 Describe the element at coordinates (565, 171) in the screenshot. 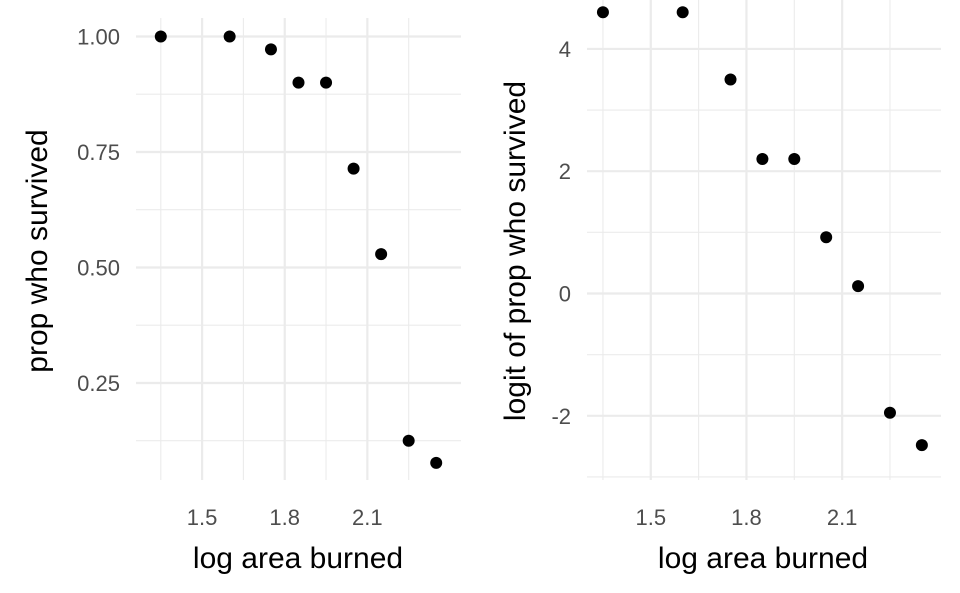

I see `y-tick-label: 2` at that location.